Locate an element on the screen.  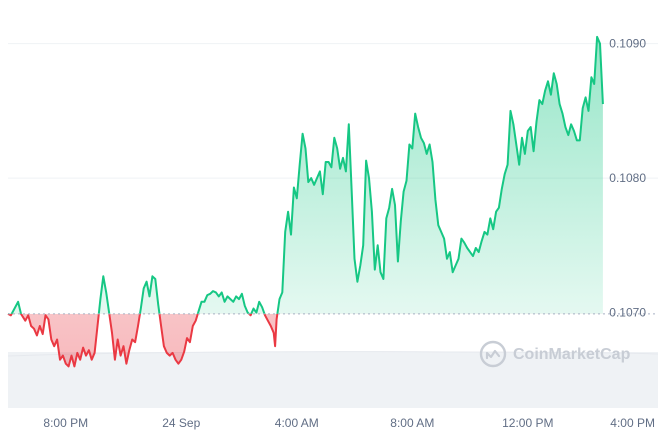
y-tick-label: 0.1080 is located at coordinates (627, 178).